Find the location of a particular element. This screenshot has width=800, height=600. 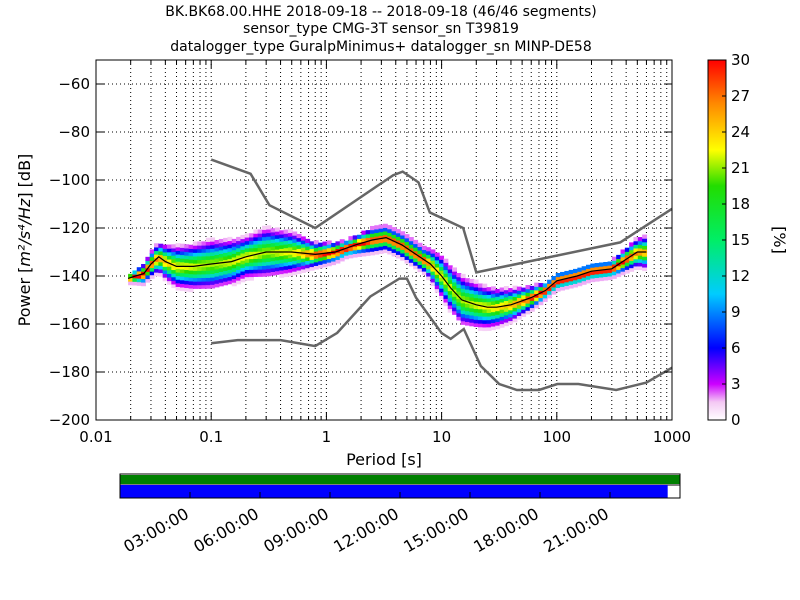

x-tick-label: 1 is located at coordinates (327, 437).